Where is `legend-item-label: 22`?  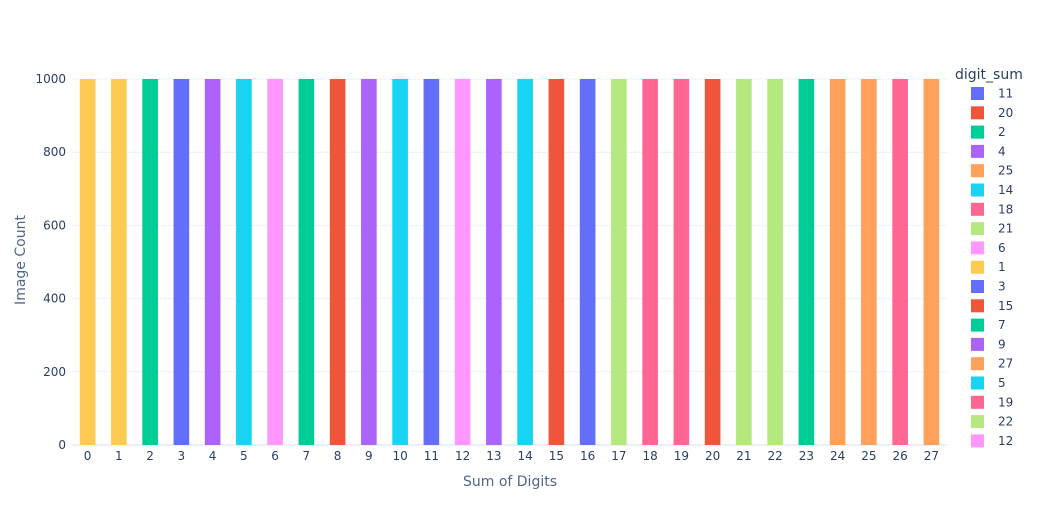
legend-item-label: 22 is located at coordinates (1005, 422).